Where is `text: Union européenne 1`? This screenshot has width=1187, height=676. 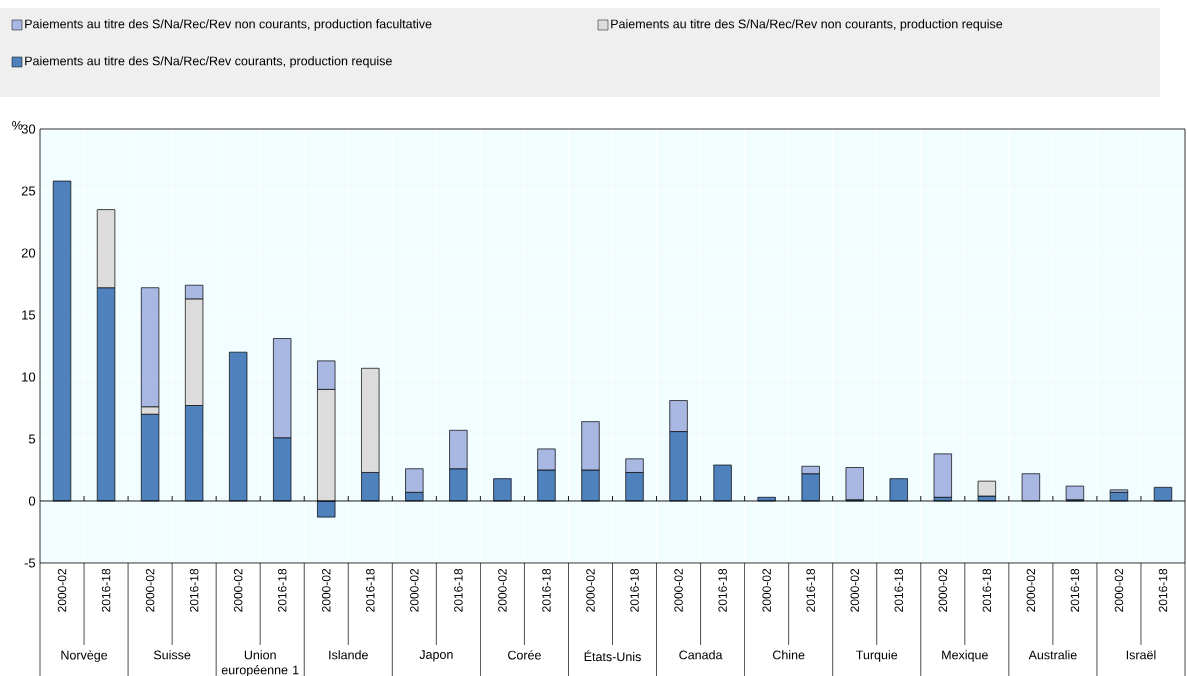
text: Union européenne 1 is located at coordinates (260, 663).